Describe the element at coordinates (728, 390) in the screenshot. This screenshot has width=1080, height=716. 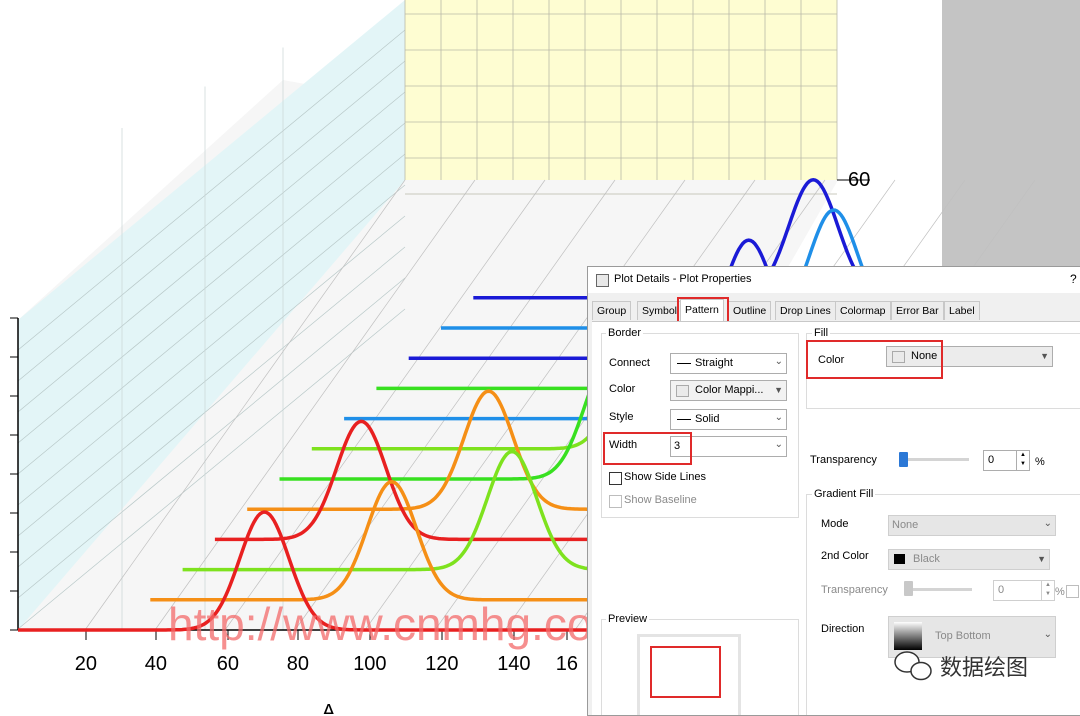
I see `border-color-dropdown: Color Mappi... ▼` at that location.